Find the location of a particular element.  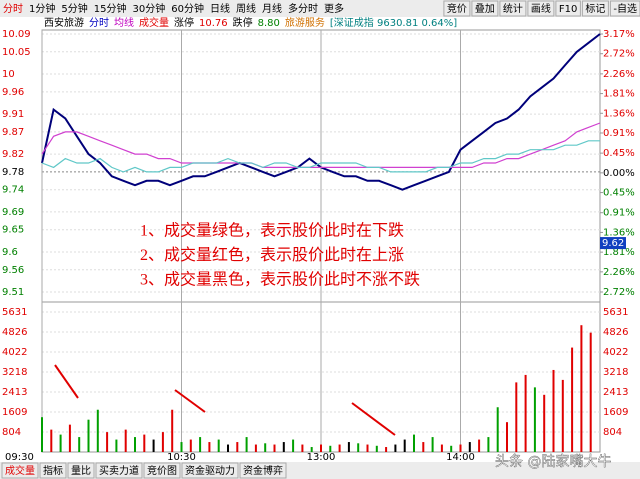

y2-tick-label: 0.45% is located at coordinates (619, 153).